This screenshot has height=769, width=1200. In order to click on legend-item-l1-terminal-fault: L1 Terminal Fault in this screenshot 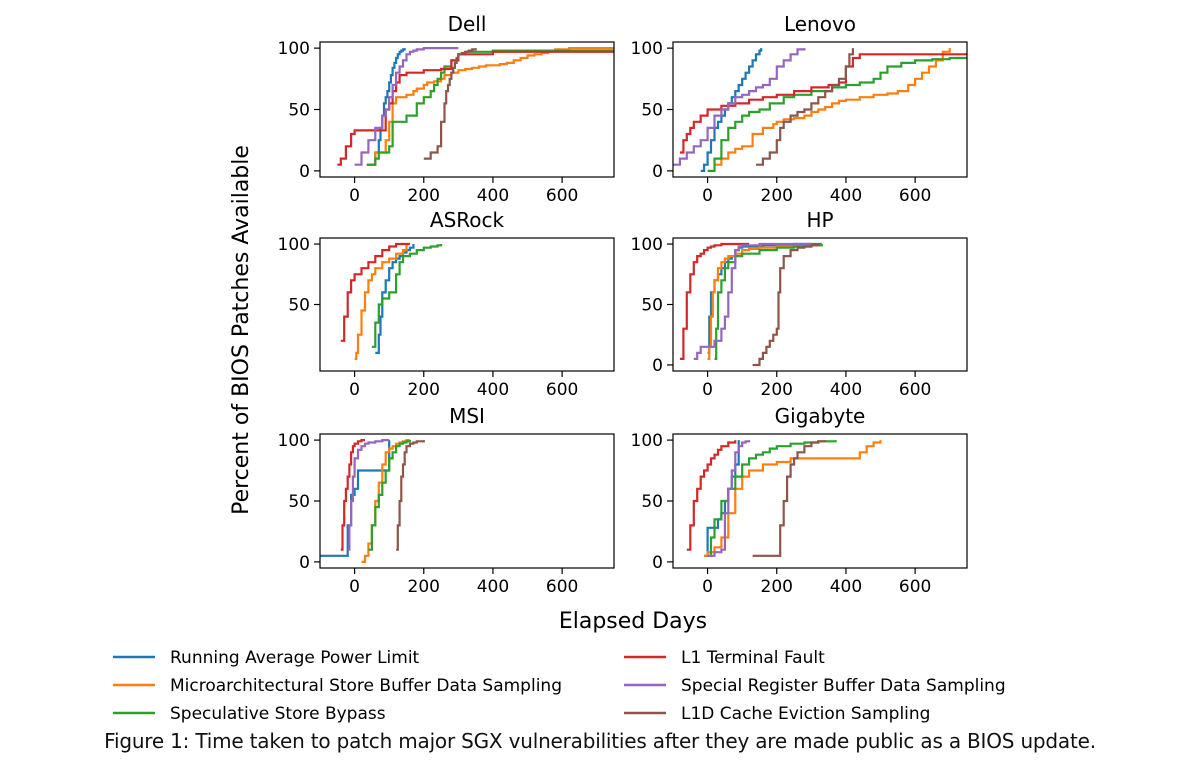, I will do `click(724, 658)`.